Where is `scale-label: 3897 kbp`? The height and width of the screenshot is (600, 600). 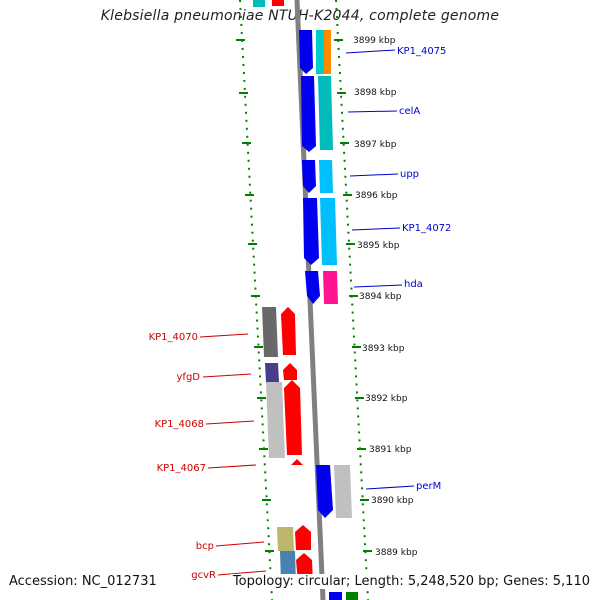 scale-label: 3897 kbp is located at coordinates (375, 145).